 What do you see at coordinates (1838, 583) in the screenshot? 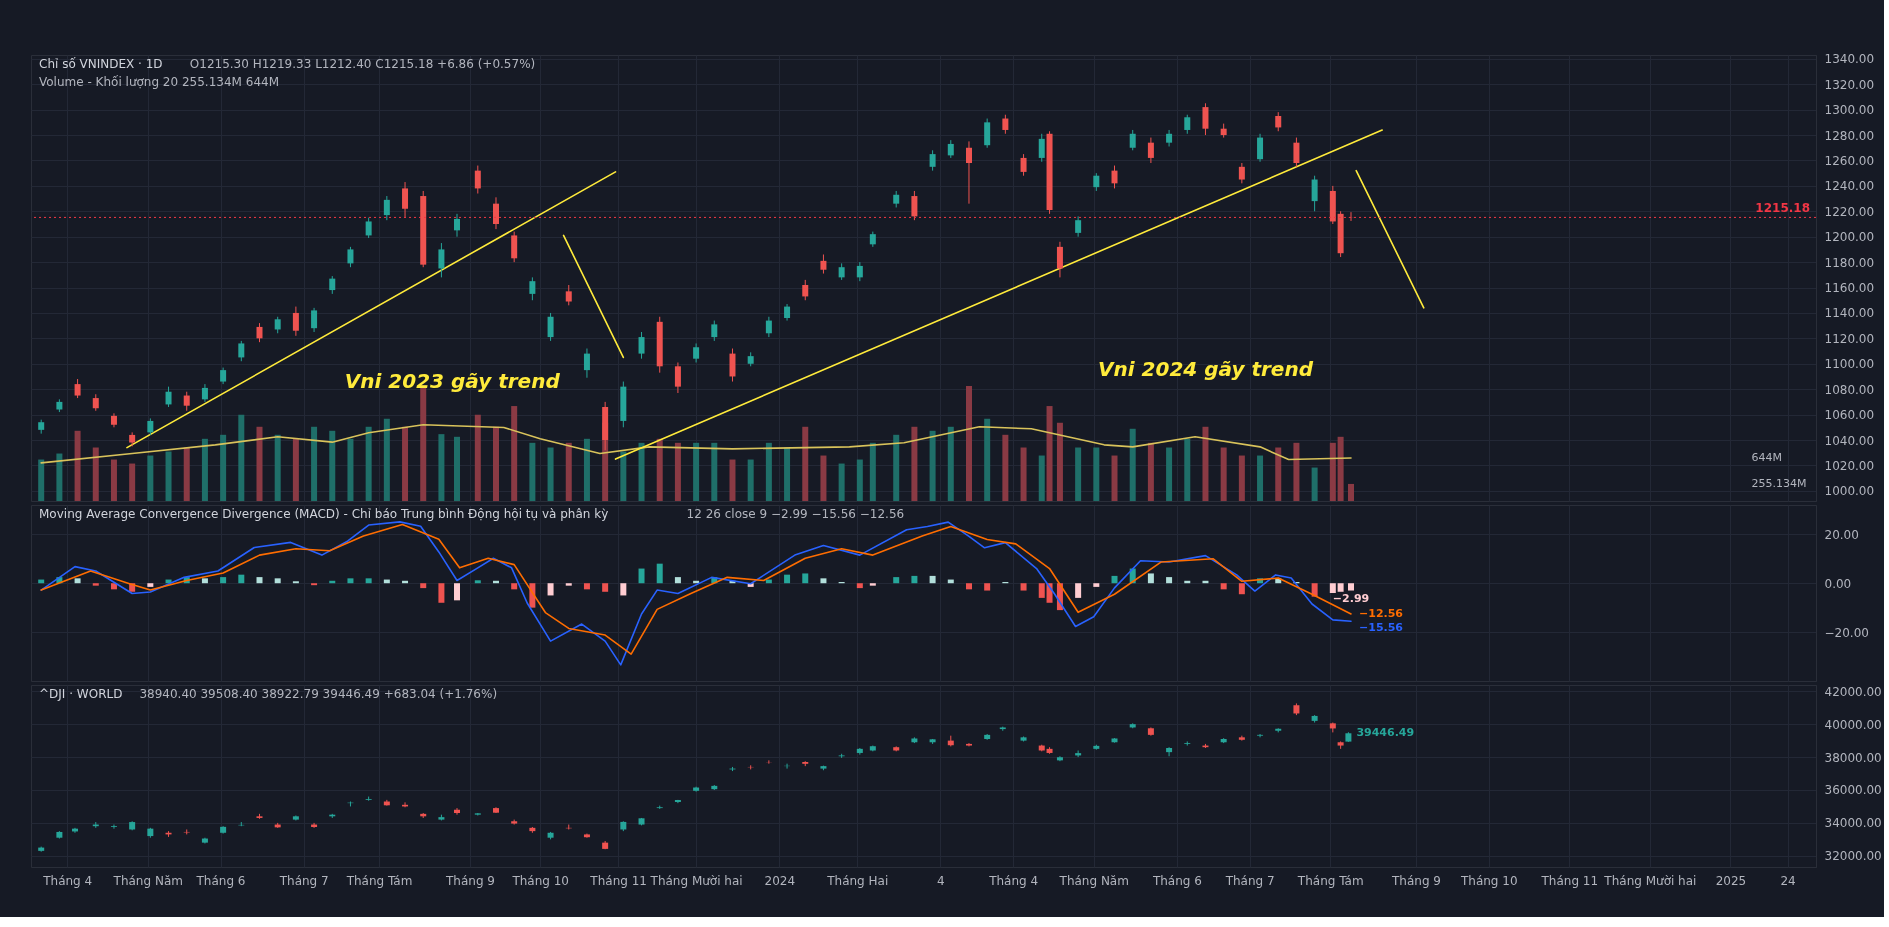
I see `y-tick-label: 0.00` at bounding box center [1838, 583].